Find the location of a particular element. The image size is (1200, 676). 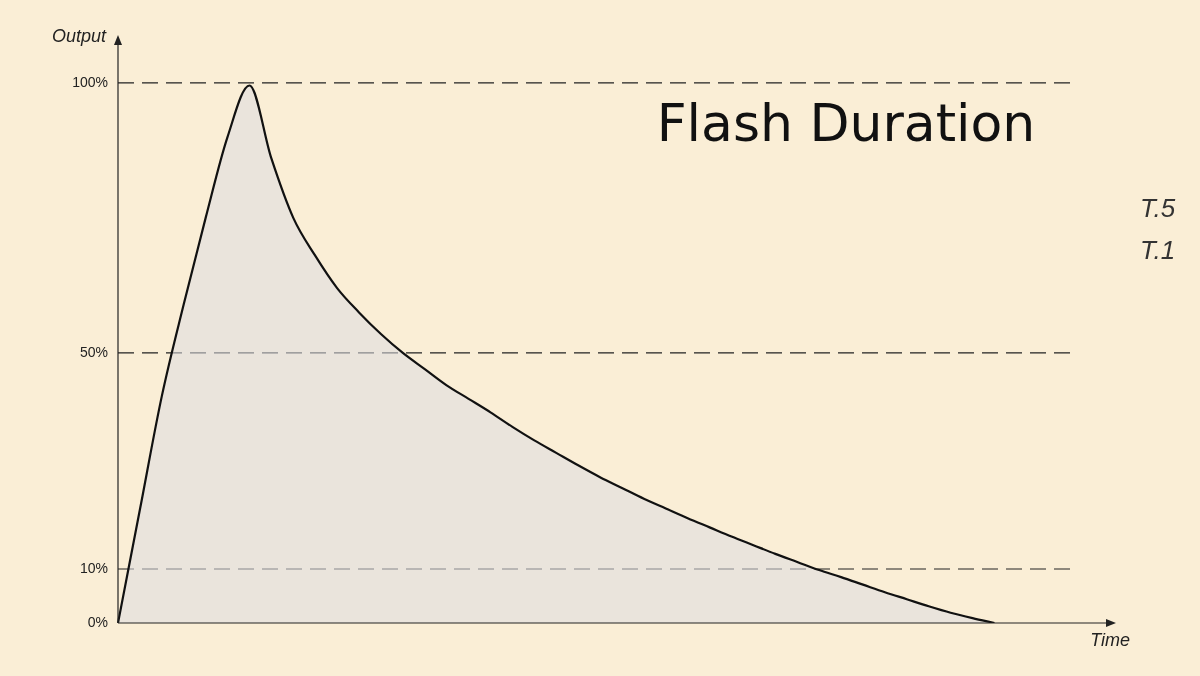

x-axis-title: Time is located at coordinates (1110, 640).